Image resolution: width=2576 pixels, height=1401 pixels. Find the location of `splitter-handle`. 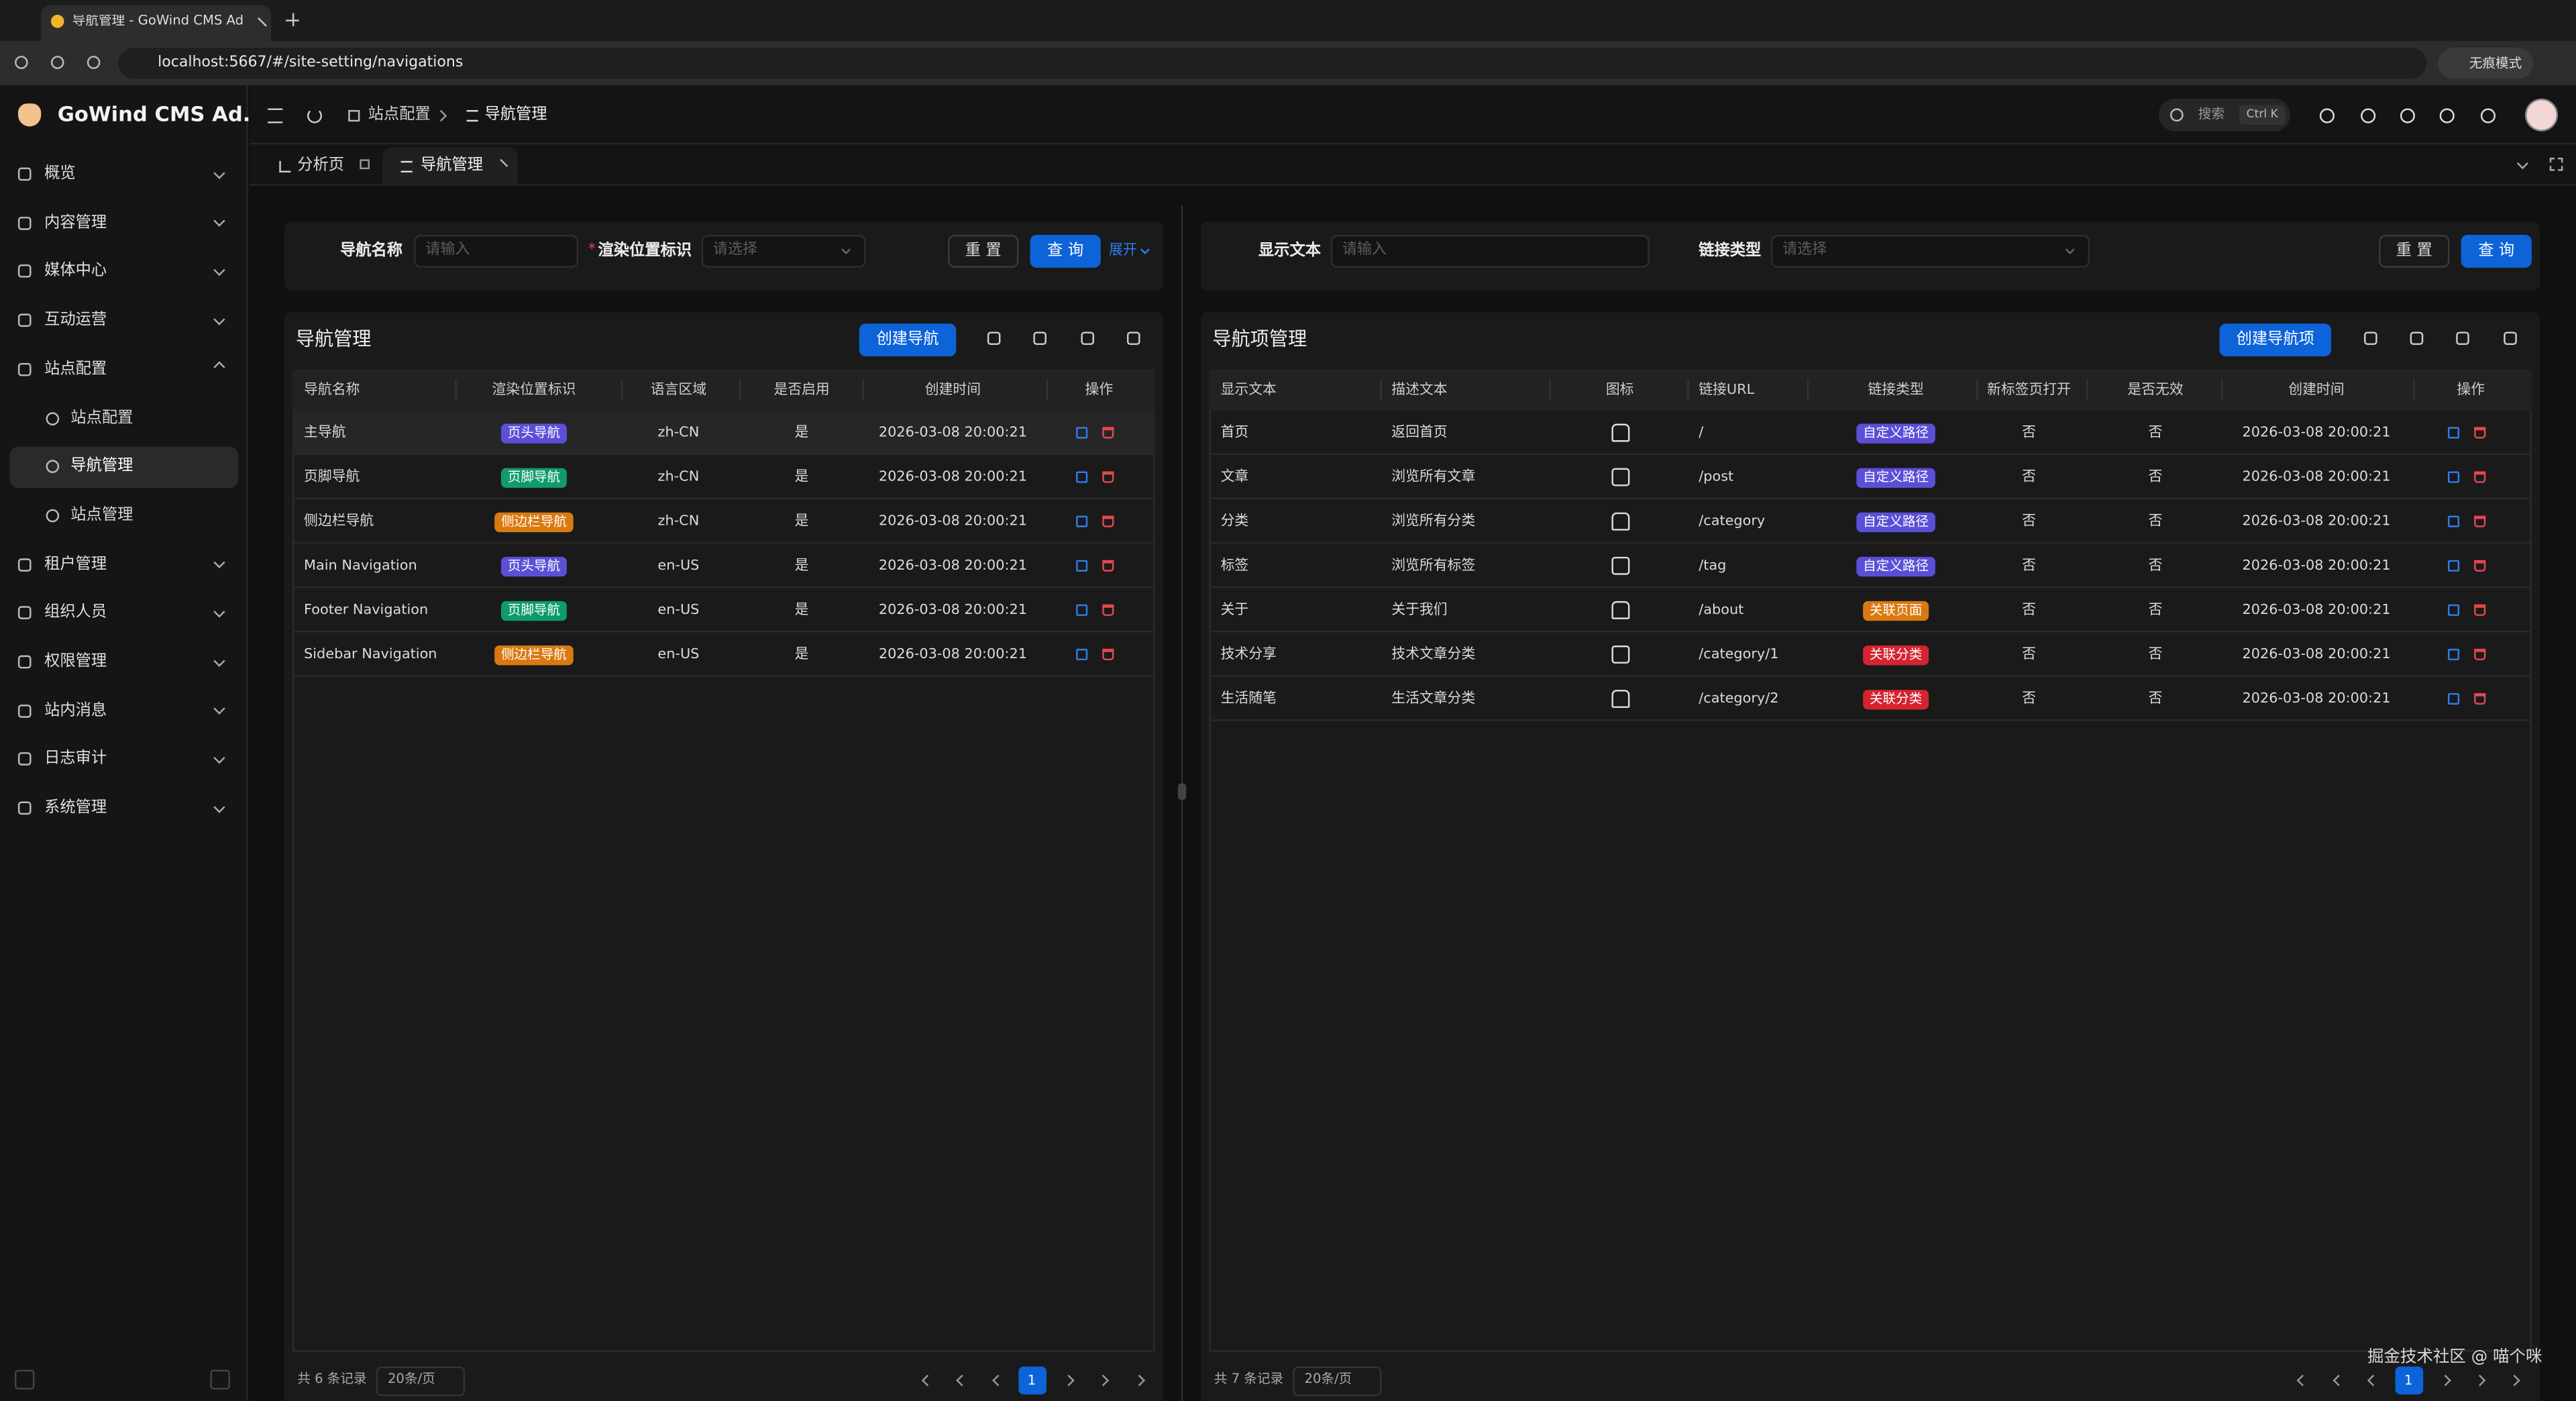

splitter-handle is located at coordinates (1182, 791).